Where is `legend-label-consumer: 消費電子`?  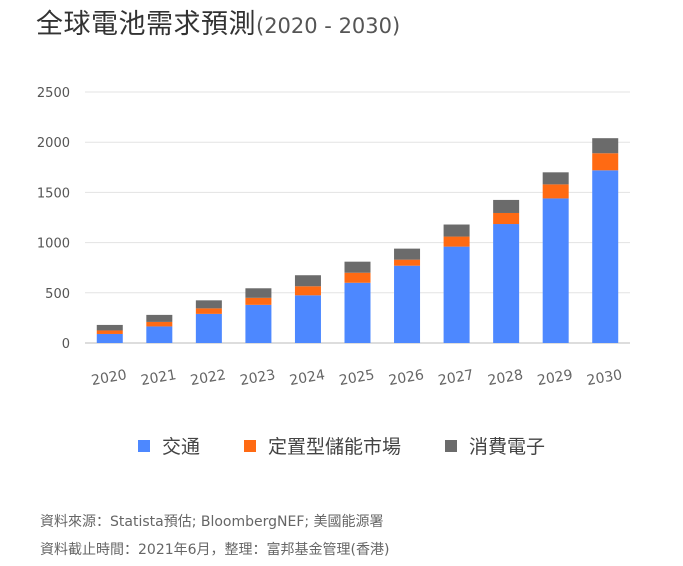
legend-label-consumer: 消費電子 is located at coordinates (507, 447).